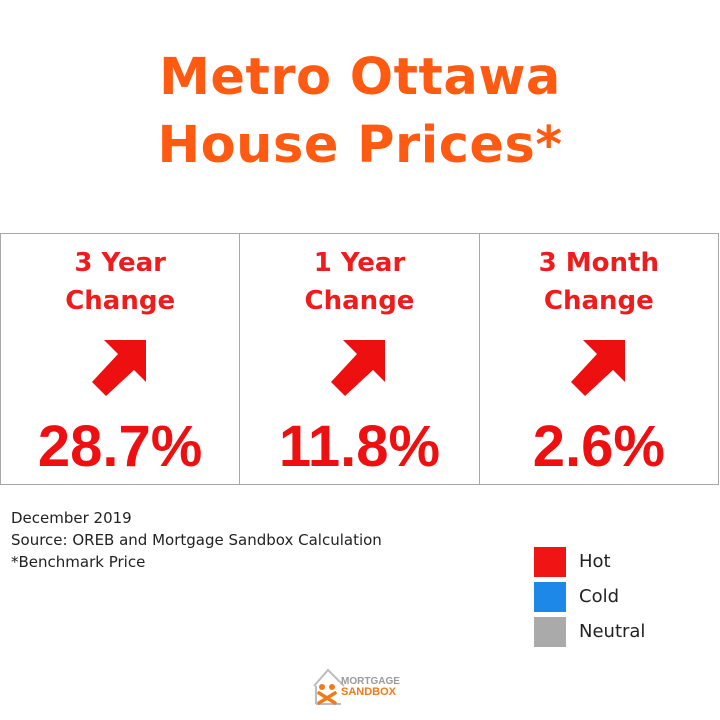 The image size is (720, 720). I want to click on panel-title: 3 Year Change, so click(120, 282).